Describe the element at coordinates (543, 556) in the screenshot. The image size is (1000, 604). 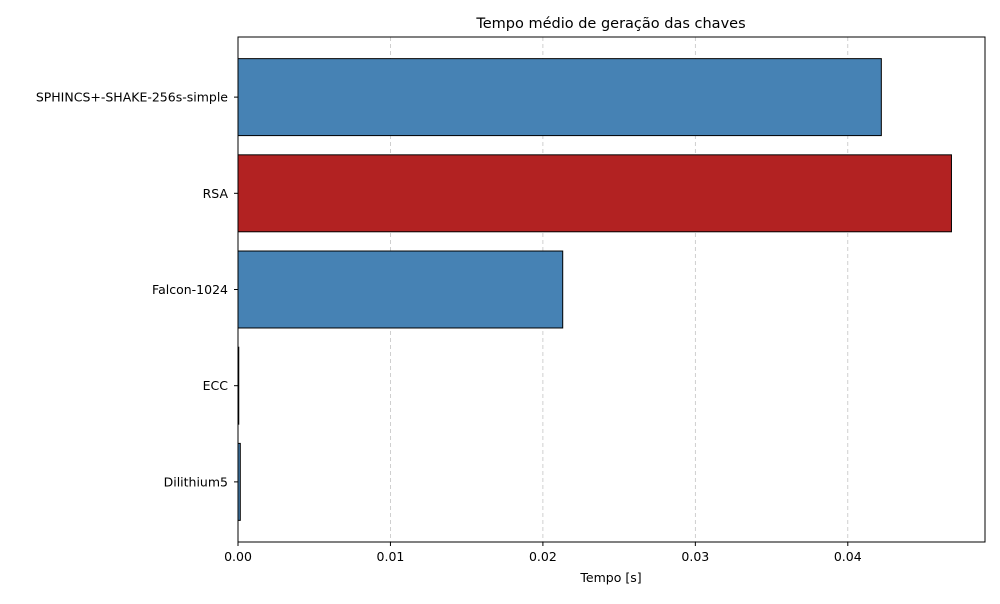
I see `x-tick-label: 0.02` at that location.